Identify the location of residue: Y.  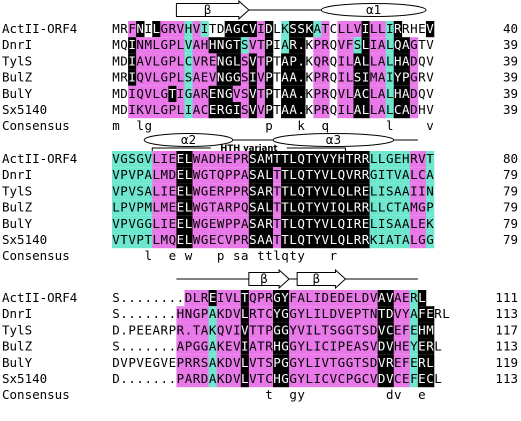
(318, 207).